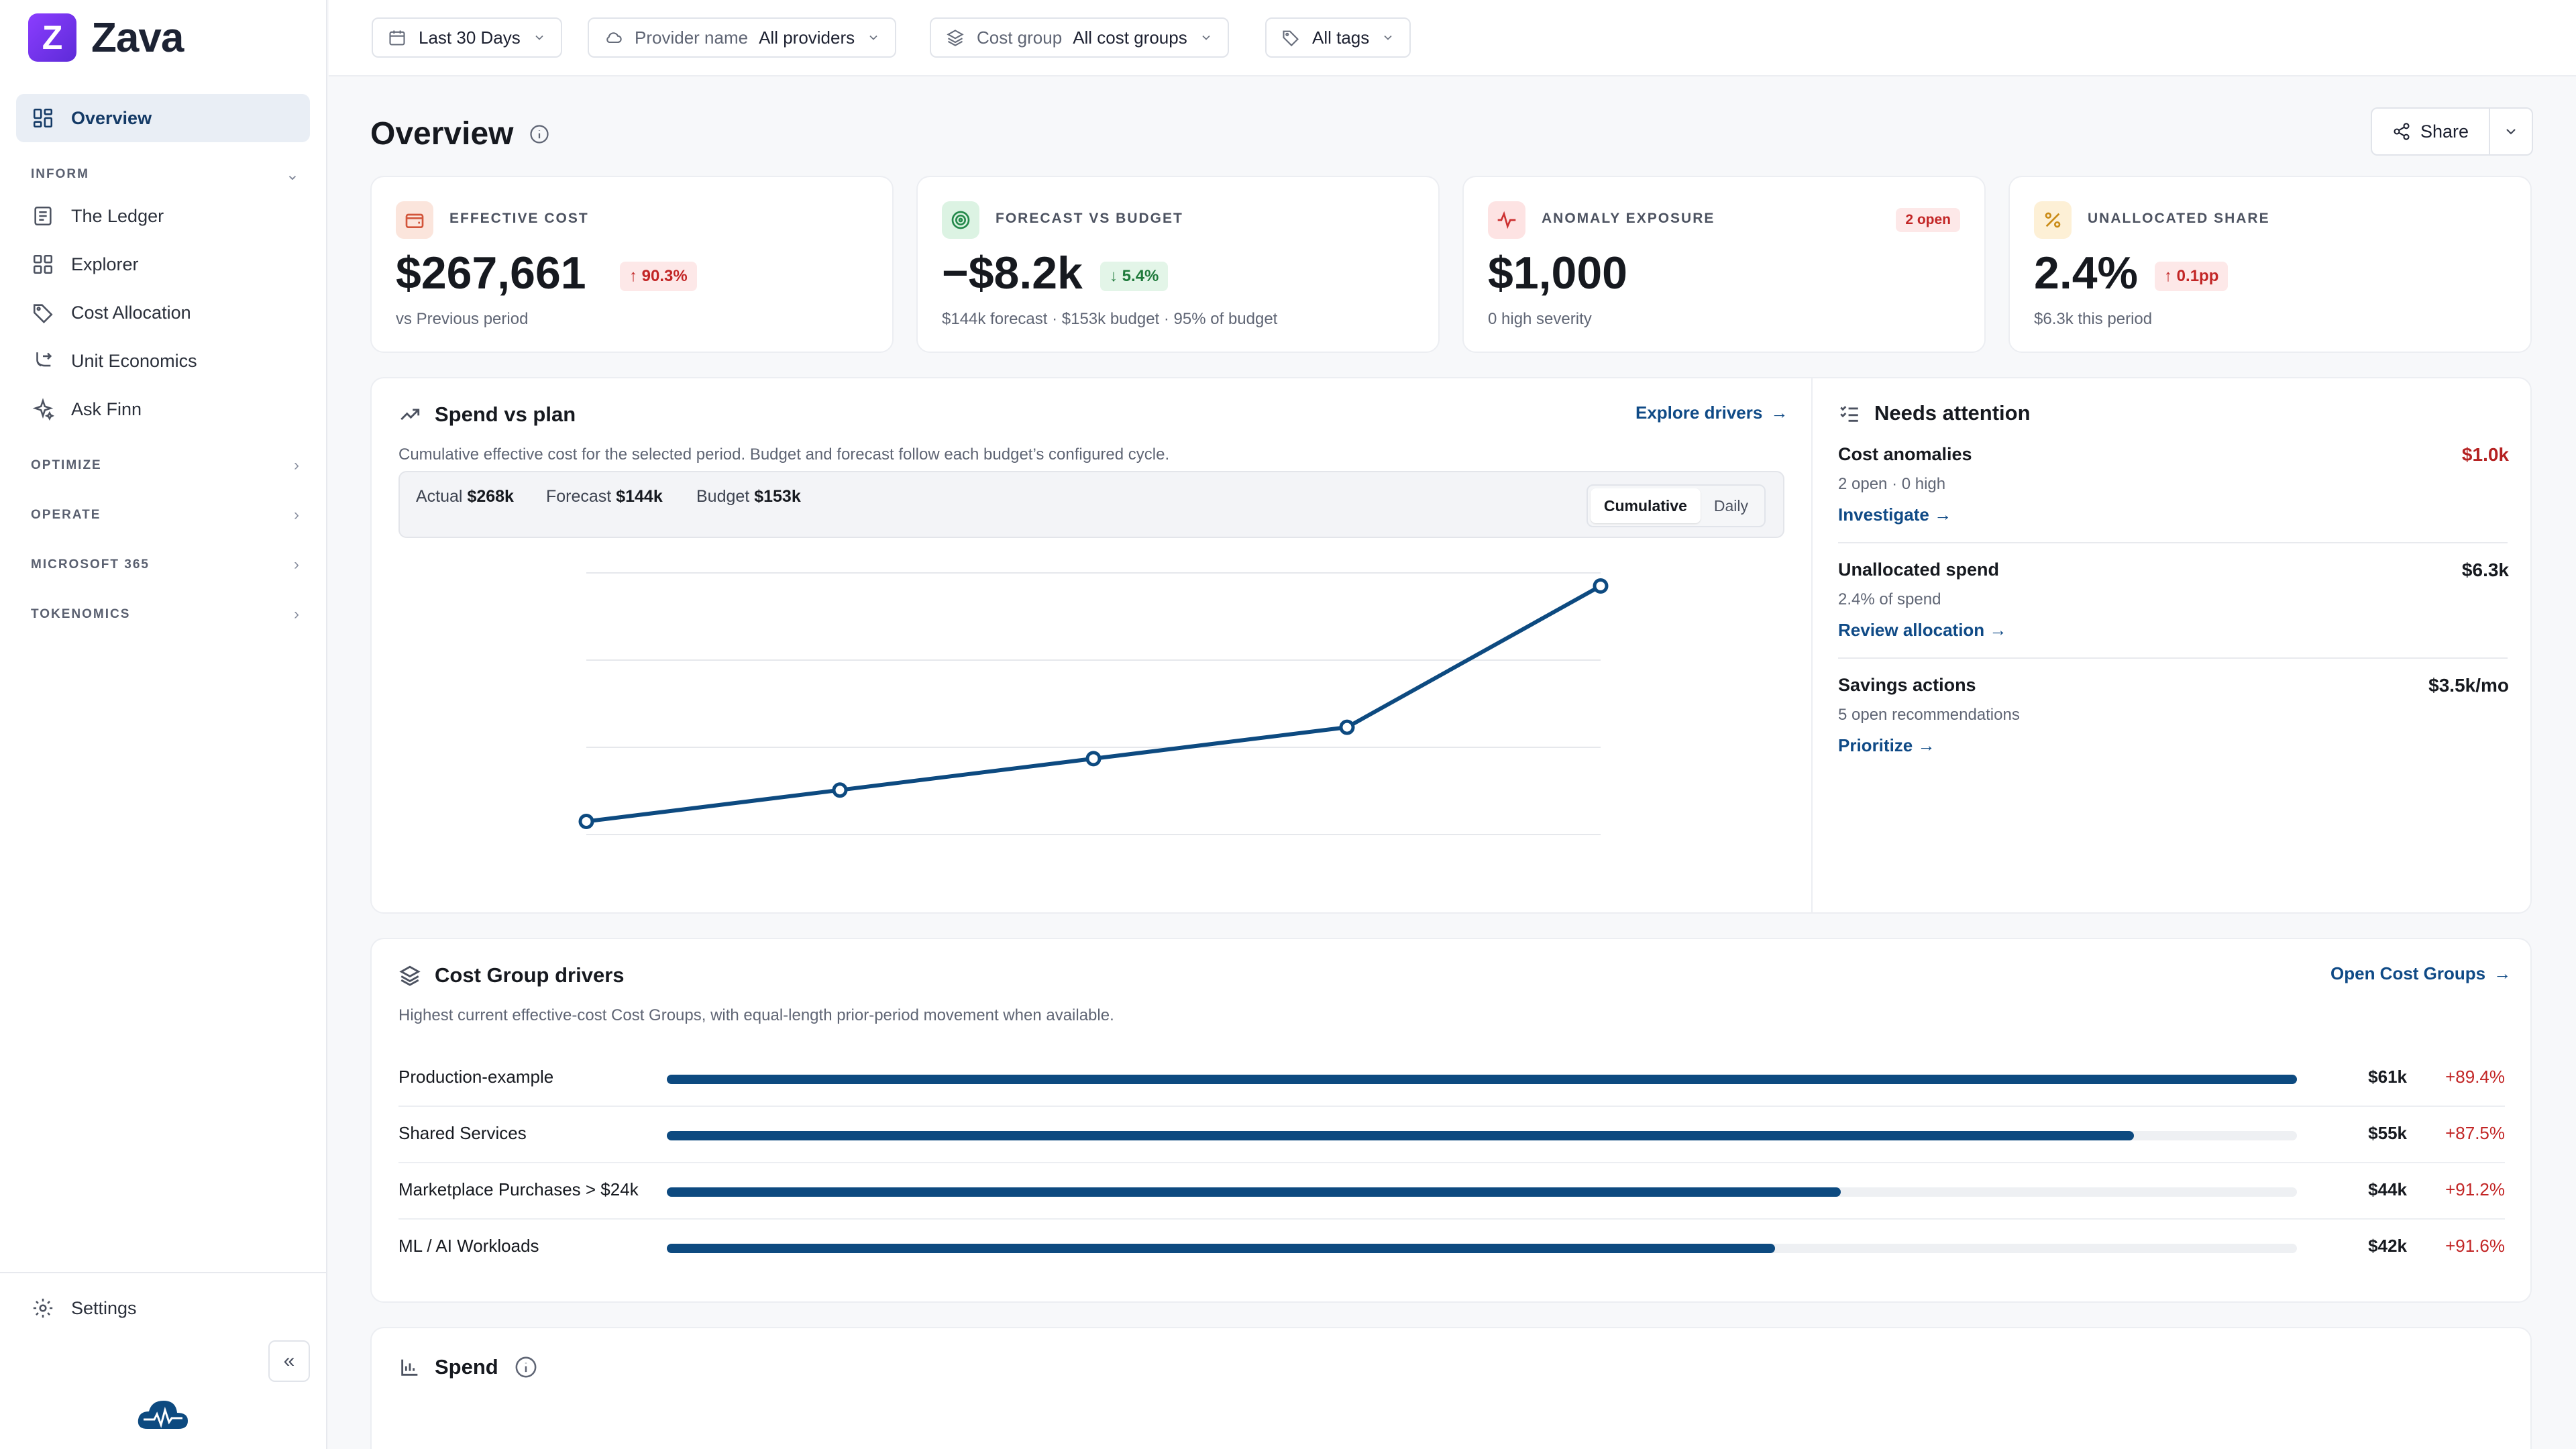 The image size is (2576, 1449). Describe the element at coordinates (165, 465) in the screenshot. I see `nav-section-optimize: OPTIMIZE ›` at that location.